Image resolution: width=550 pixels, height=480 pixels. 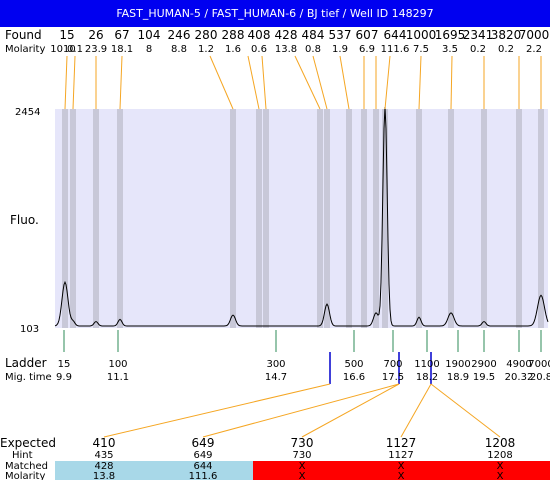 I want to click on found-molarity-label: 8.8, so click(x=179, y=49).